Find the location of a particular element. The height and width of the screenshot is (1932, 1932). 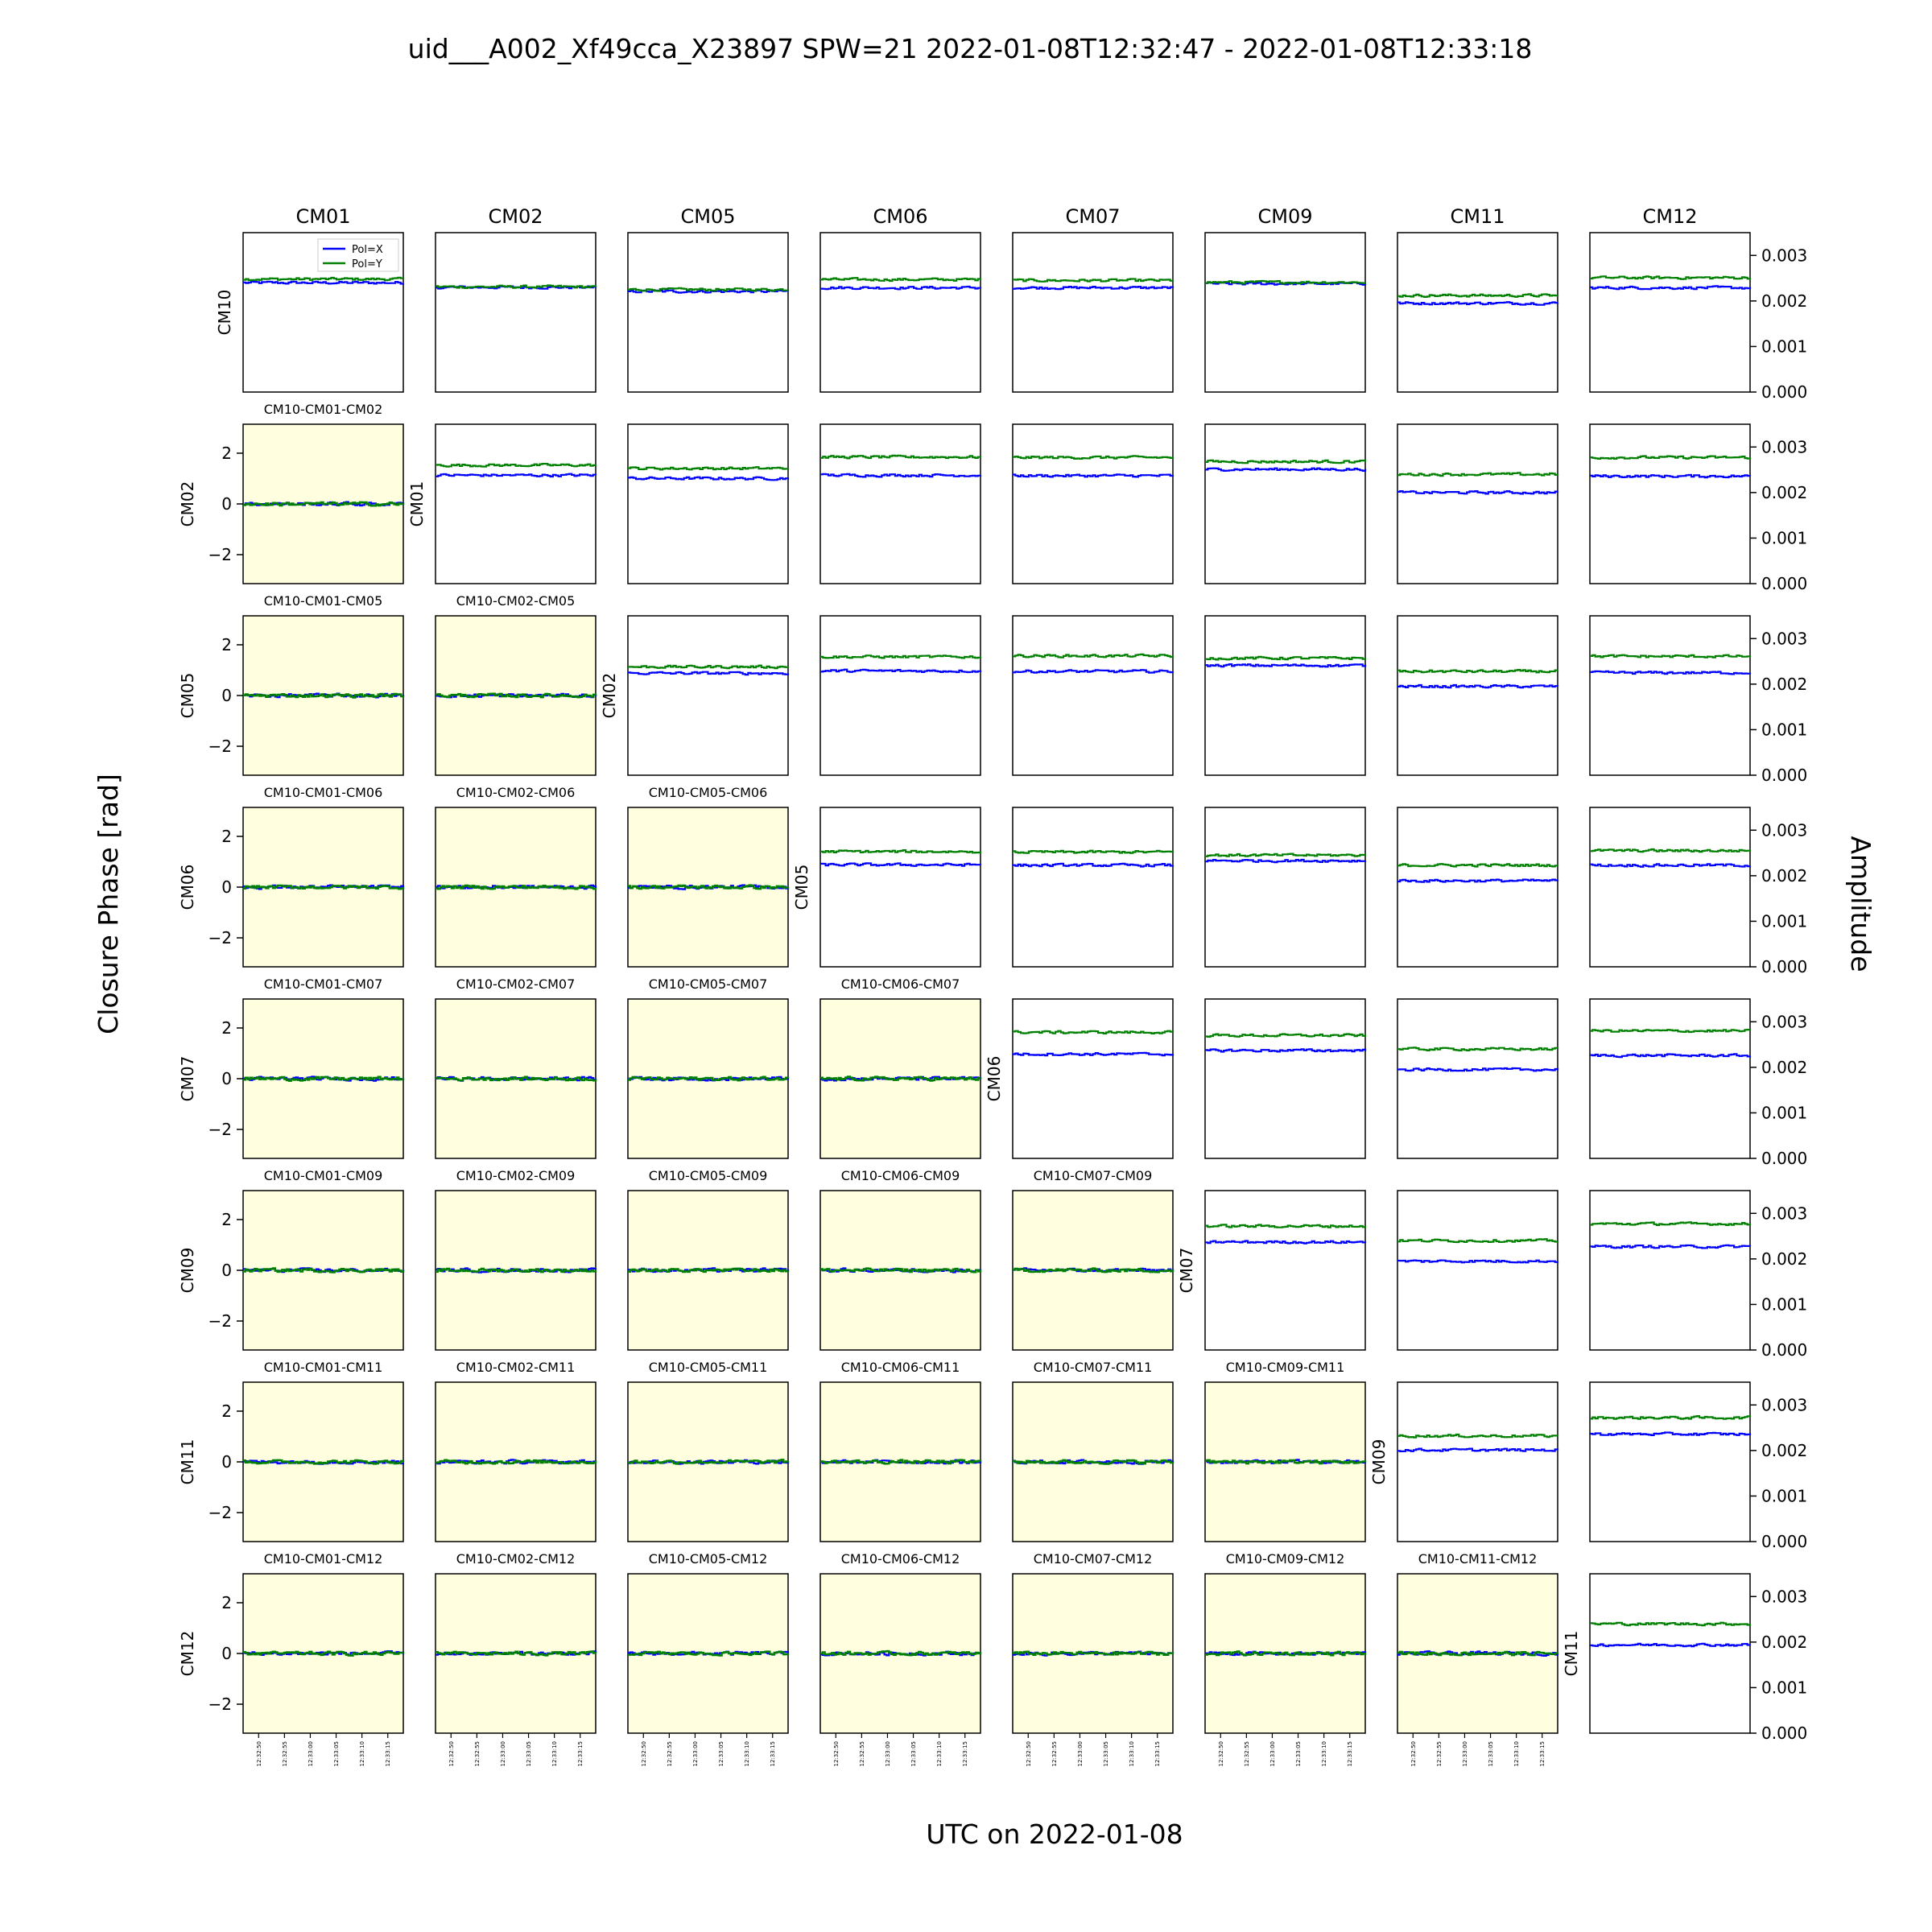

closure-phase-panel: CM10-CM02-CM09 is located at coordinates (516, 1259).